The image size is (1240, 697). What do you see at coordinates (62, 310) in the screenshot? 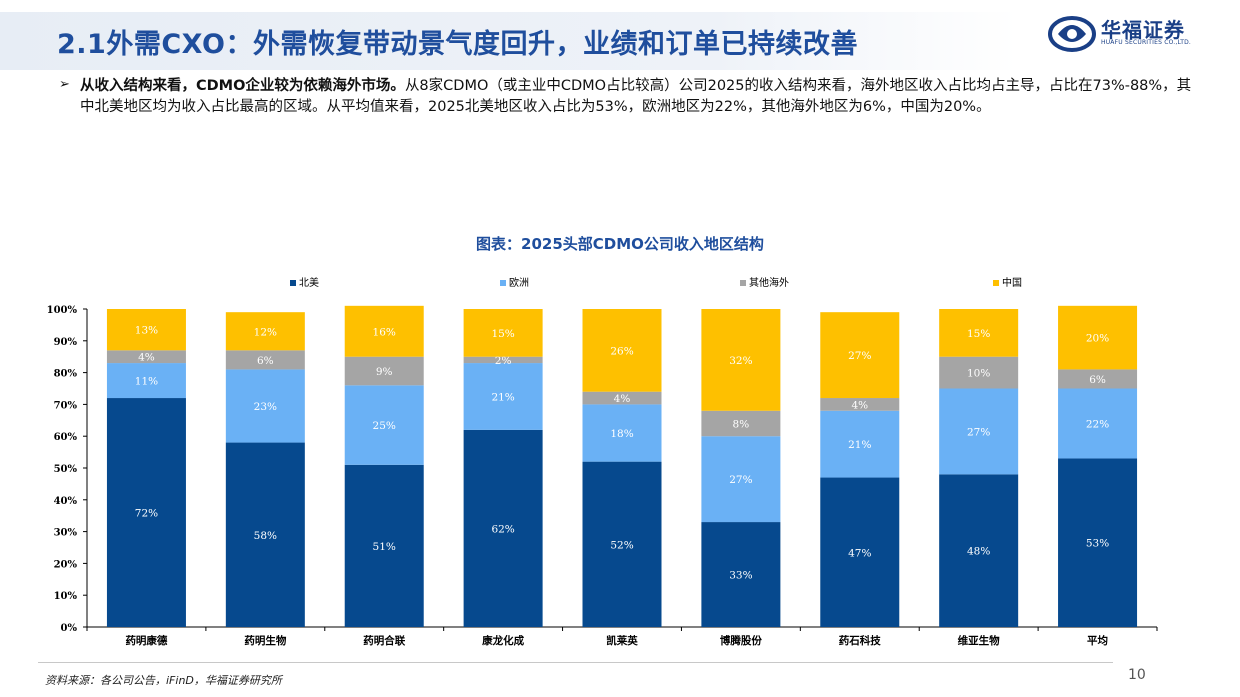
I see `y-tick-label: 100%` at bounding box center [62, 310].